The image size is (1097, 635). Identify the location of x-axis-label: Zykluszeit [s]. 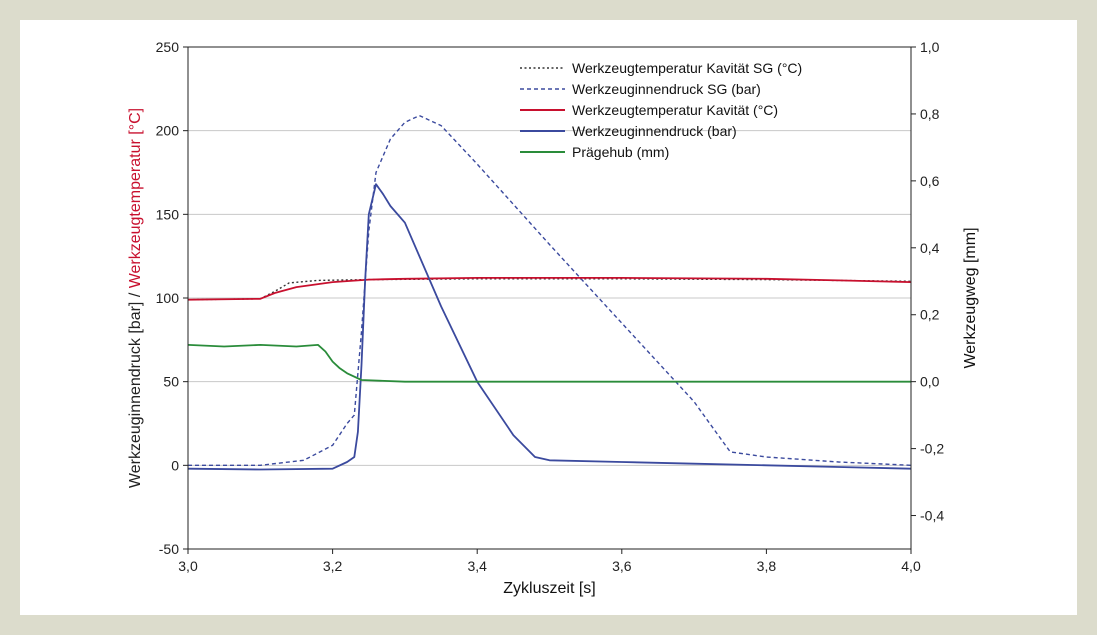
(549, 588).